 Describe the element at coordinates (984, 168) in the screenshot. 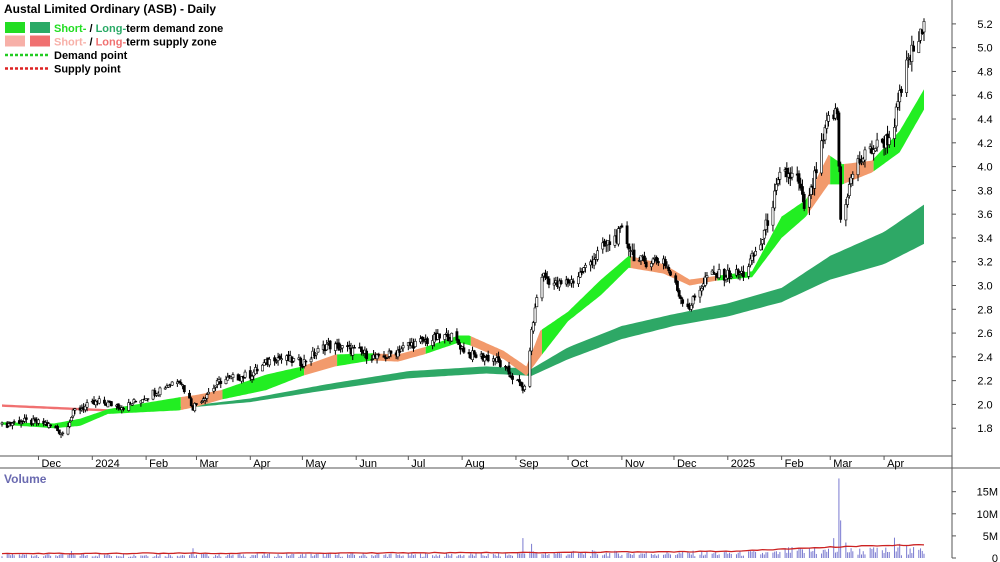

I see `price-tick-label: 4.0` at that location.